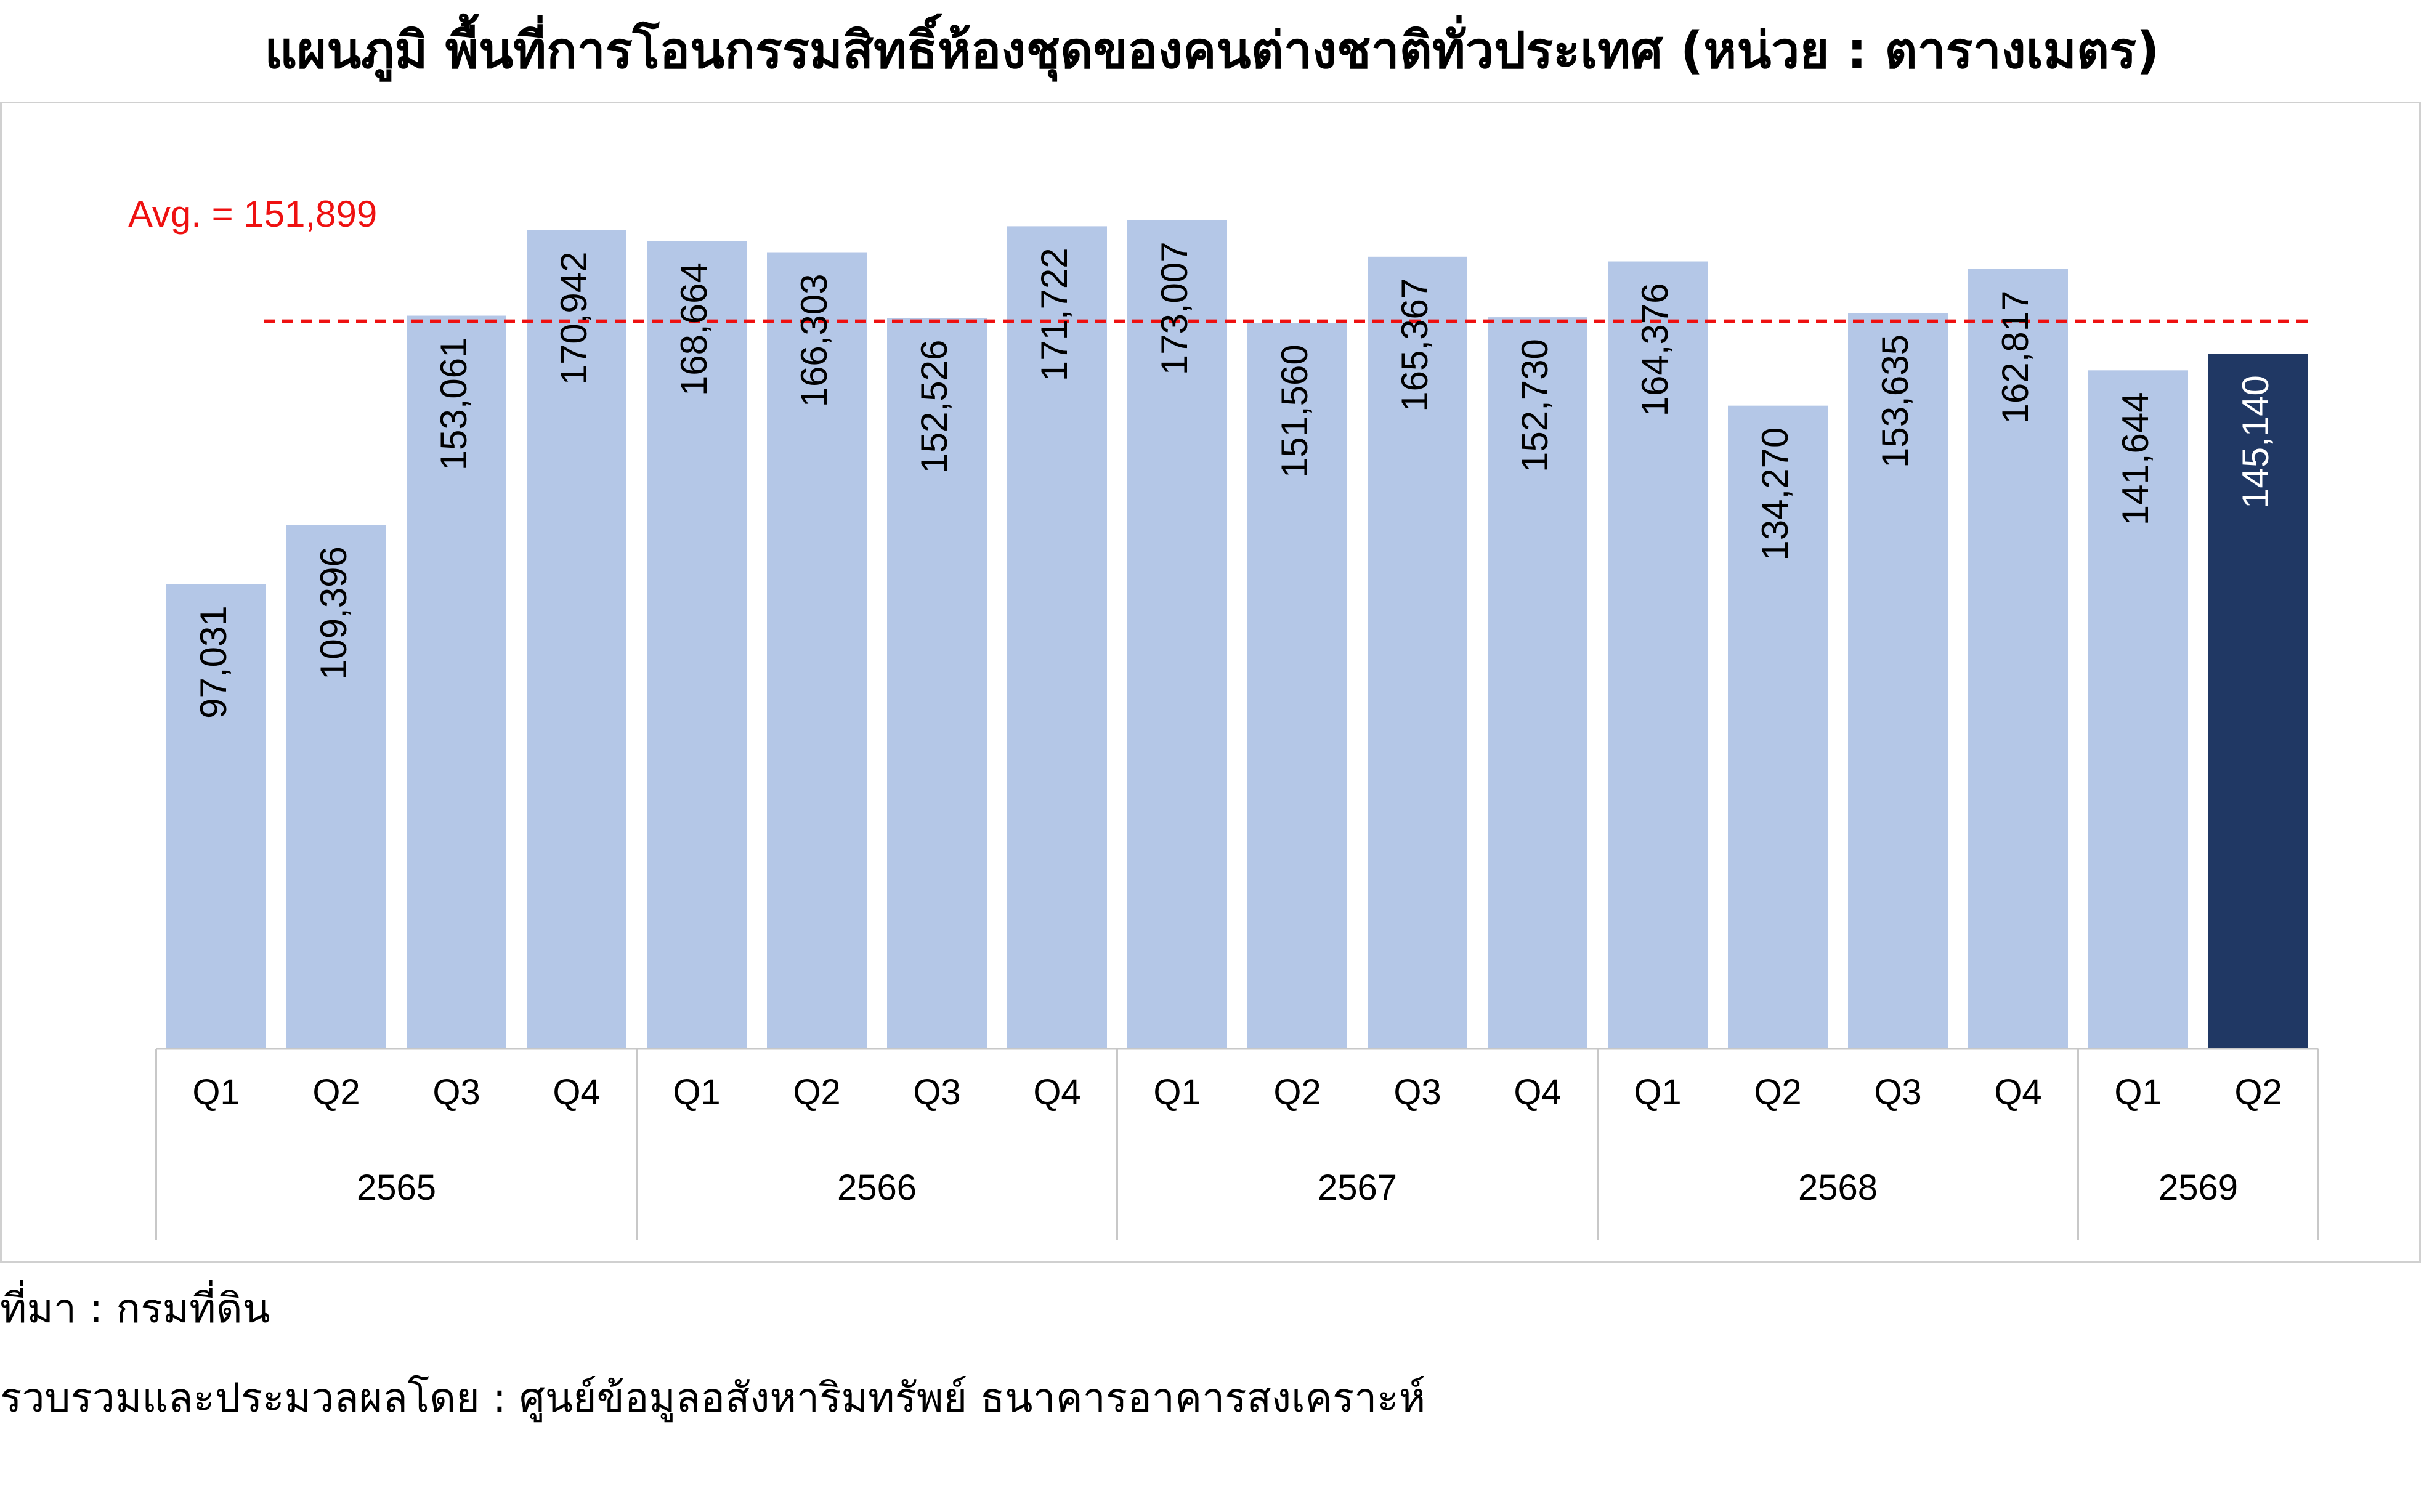  What do you see at coordinates (1357, 1188) in the screenshot?
I see `year-group-label: 2567` at bounding box center [1357, 1188].